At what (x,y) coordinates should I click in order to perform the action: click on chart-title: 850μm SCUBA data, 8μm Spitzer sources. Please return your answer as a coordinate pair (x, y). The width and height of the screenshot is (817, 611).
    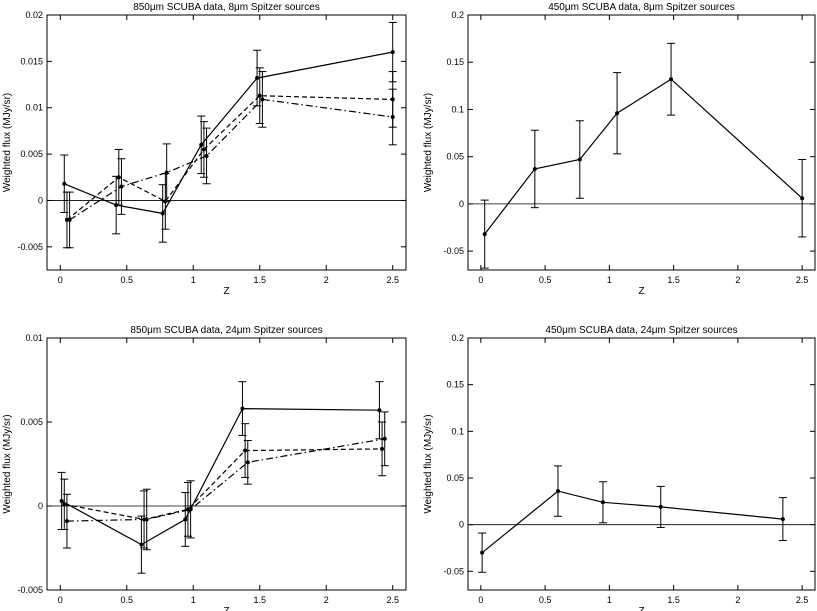
    Looking at the image, I should click on (226, 7).